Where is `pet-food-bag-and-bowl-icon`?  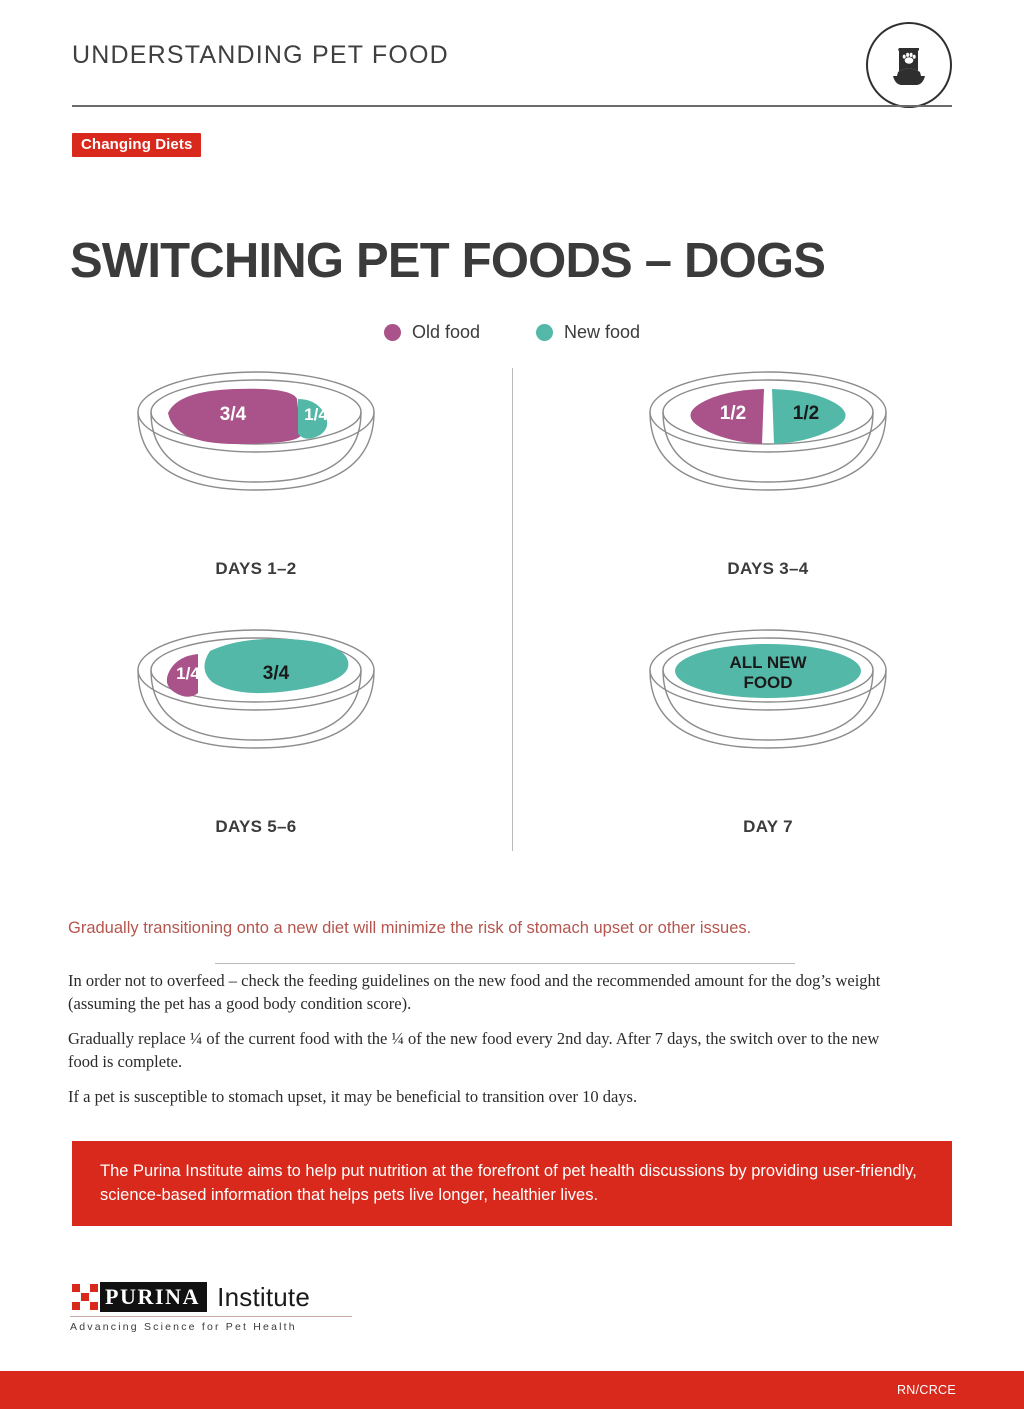 pet-food-bag-and-bowl-icon is located at coordinates (909, 65).